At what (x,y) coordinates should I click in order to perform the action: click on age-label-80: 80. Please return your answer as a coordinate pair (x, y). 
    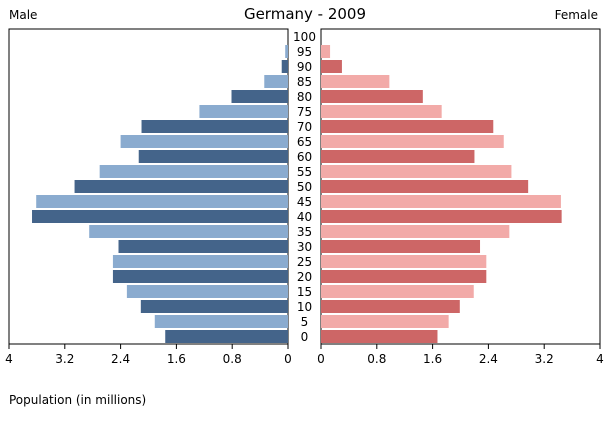
    Looking at the image, I should click on (304, 97).